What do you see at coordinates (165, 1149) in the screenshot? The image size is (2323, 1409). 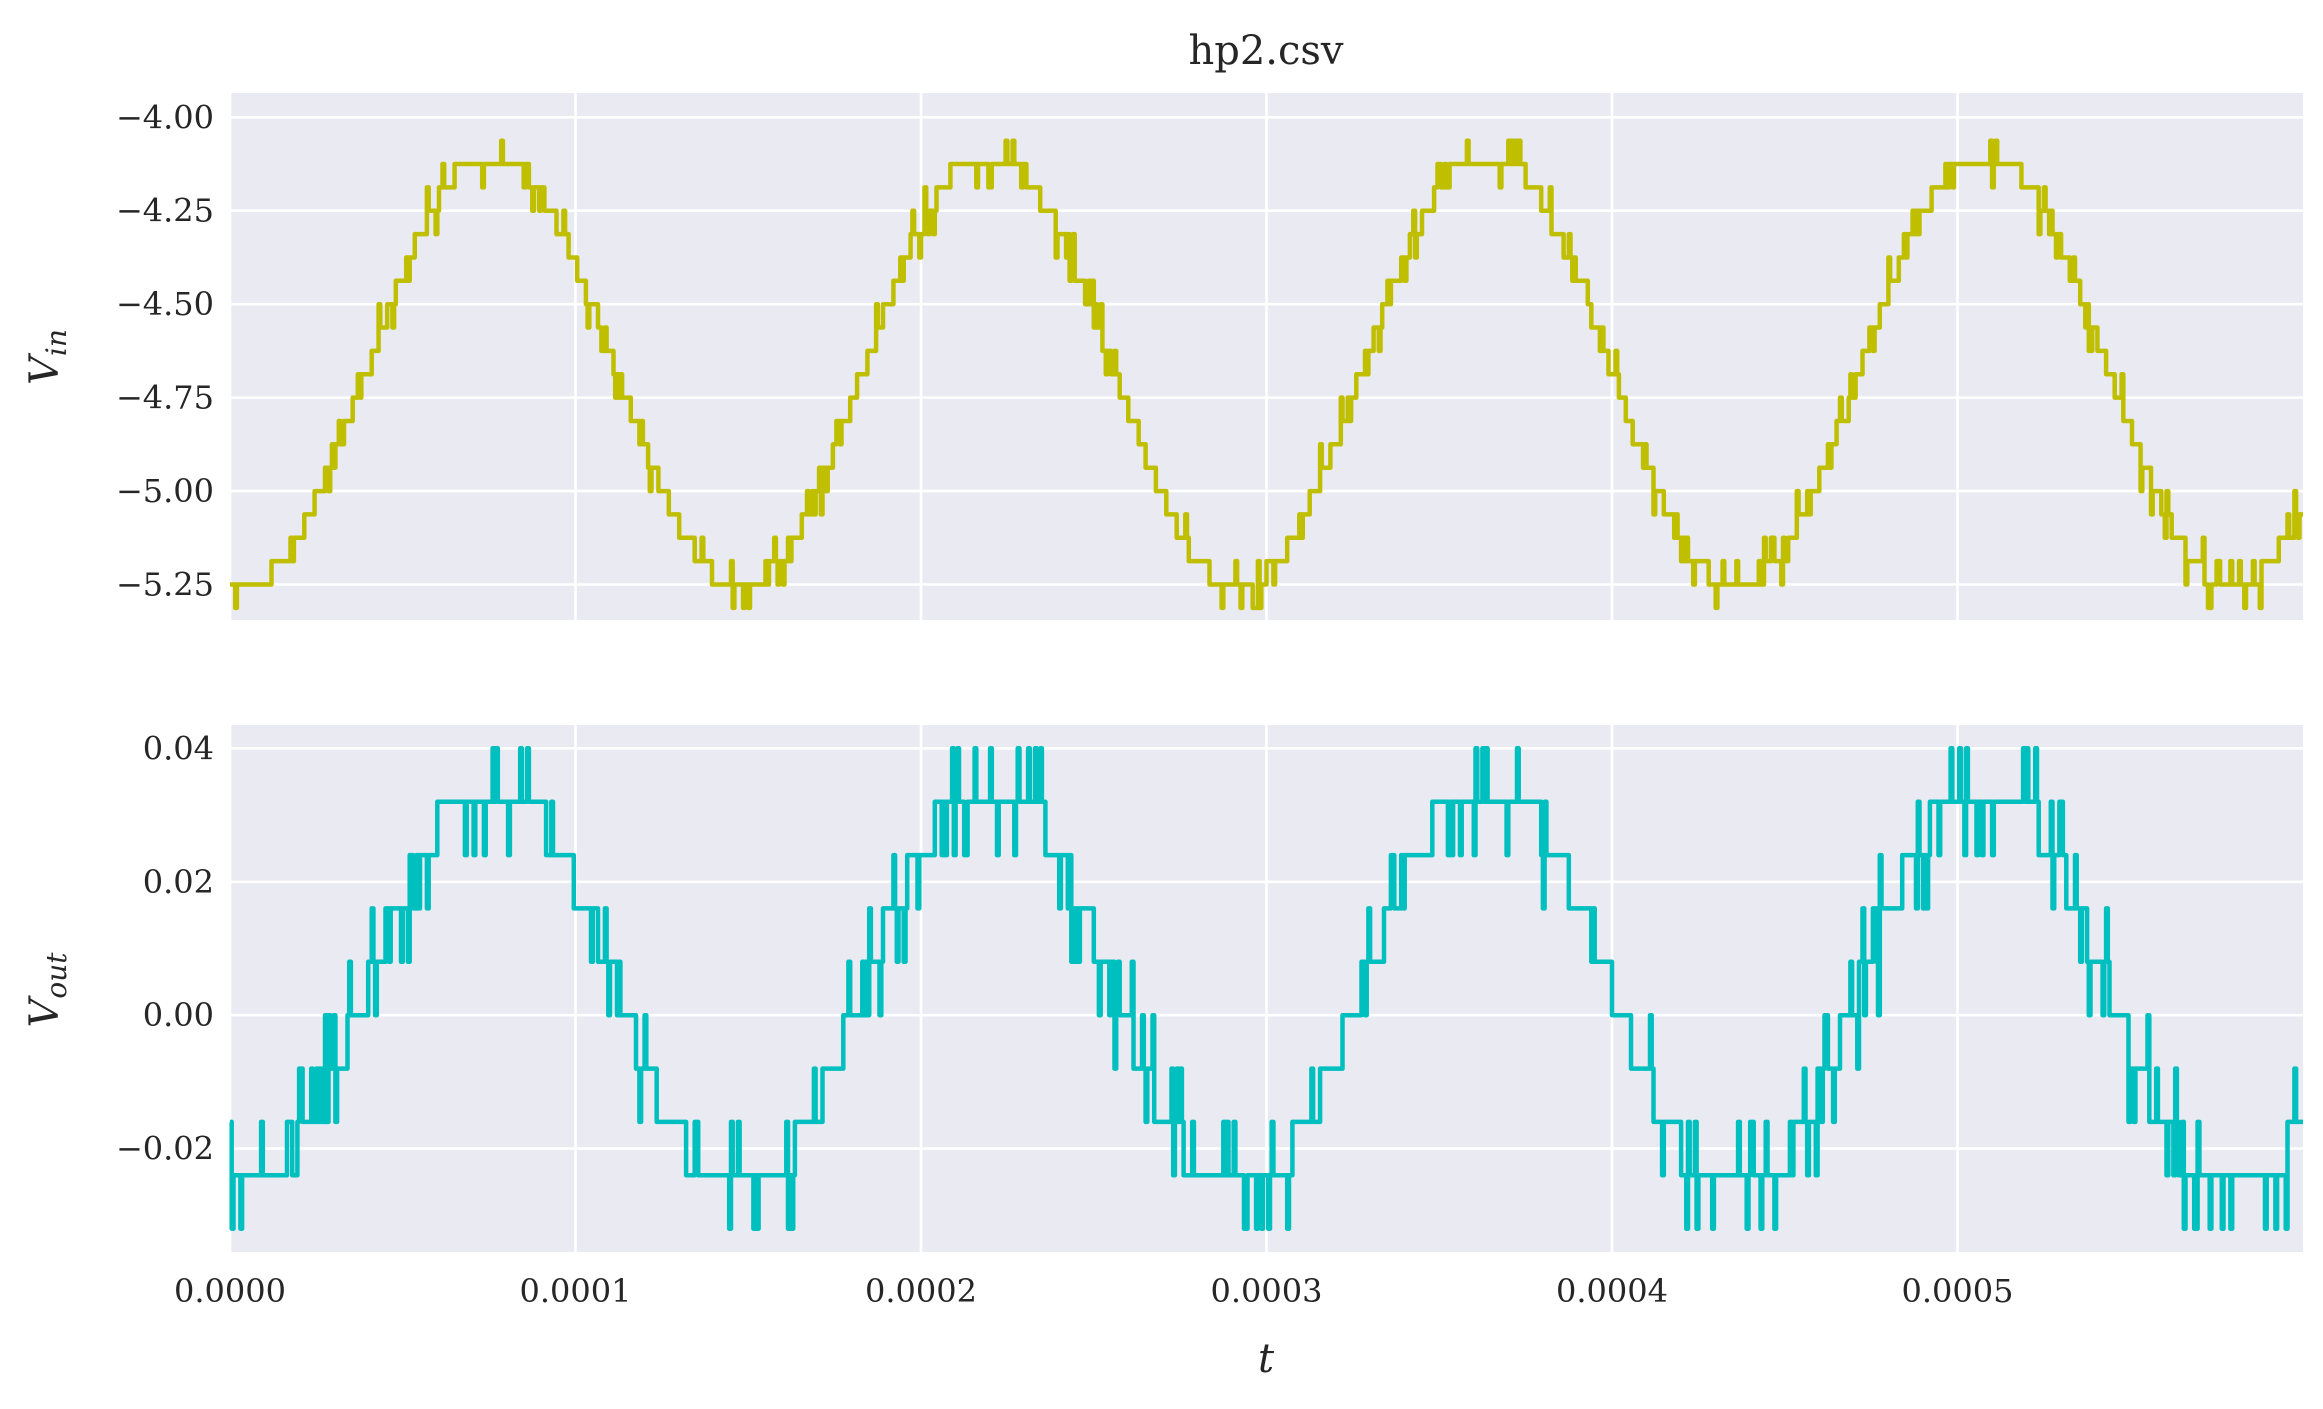 I see `y-tick-label: −0.02` at bounding box center [165, 1149].